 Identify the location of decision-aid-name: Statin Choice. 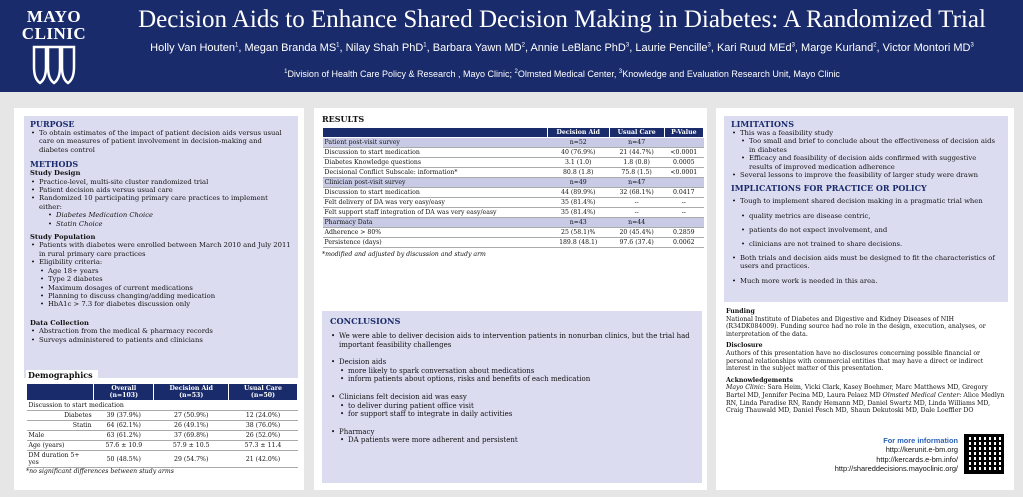
(161, 224).